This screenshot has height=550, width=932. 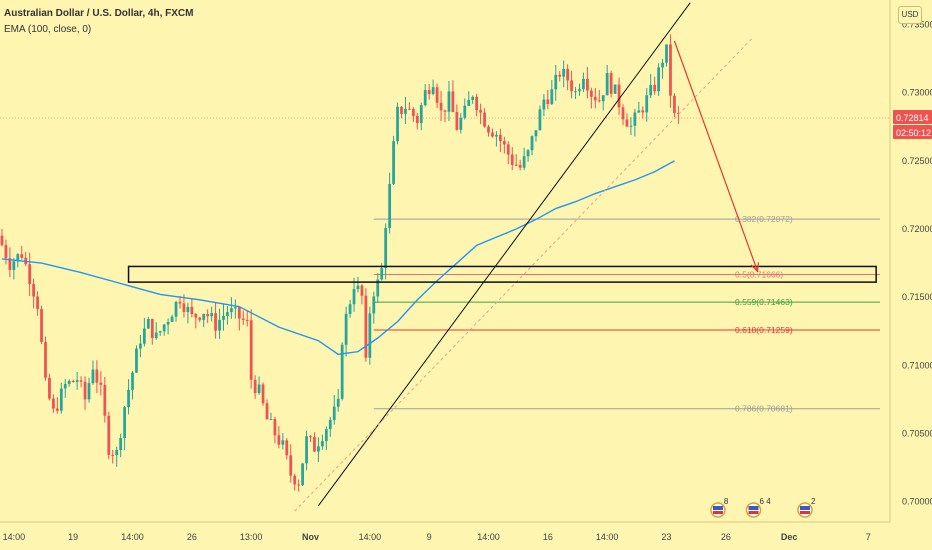 What do you see at coordinates (917, 161) in the screenshot?
I see `y-tick-label: 0.72500` at bounding box center [917, 161].